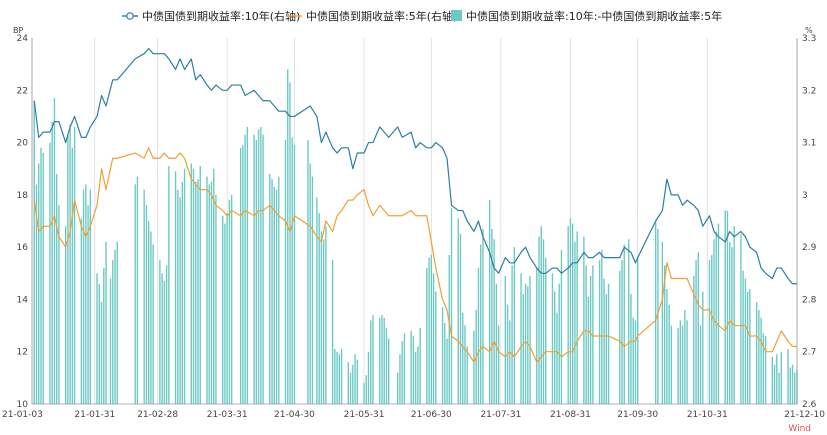 This screenshot has width=827, height=435. Describe the element at coordinates (22, 415) in the screenshot. I see `x-tick-label: 21-01-03` at that location.